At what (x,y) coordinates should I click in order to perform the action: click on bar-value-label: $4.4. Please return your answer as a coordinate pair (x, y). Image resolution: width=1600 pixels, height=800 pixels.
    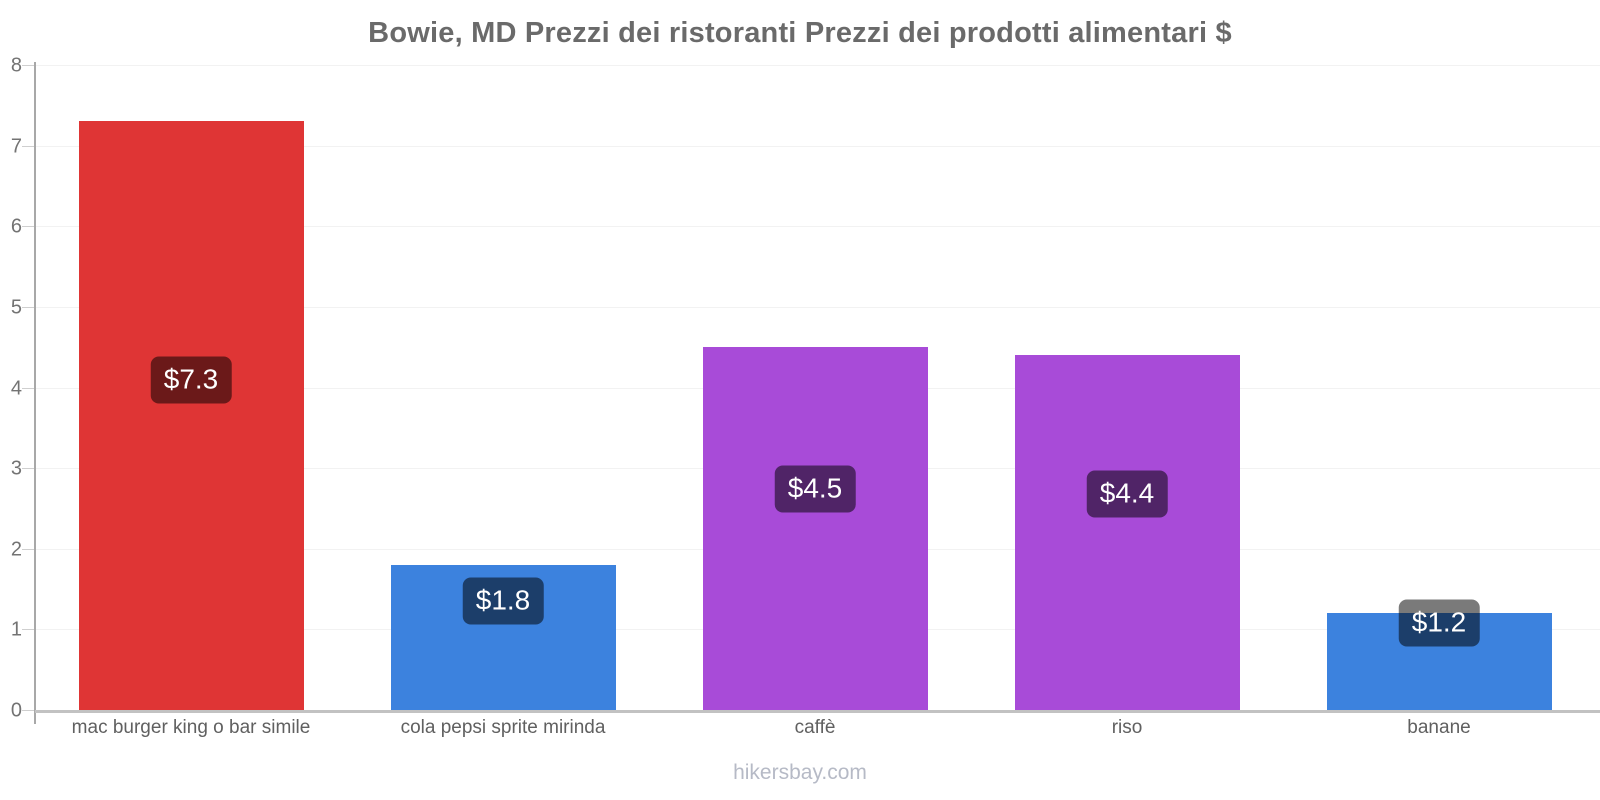
    Looking at the image, I should click on (1127, 494).